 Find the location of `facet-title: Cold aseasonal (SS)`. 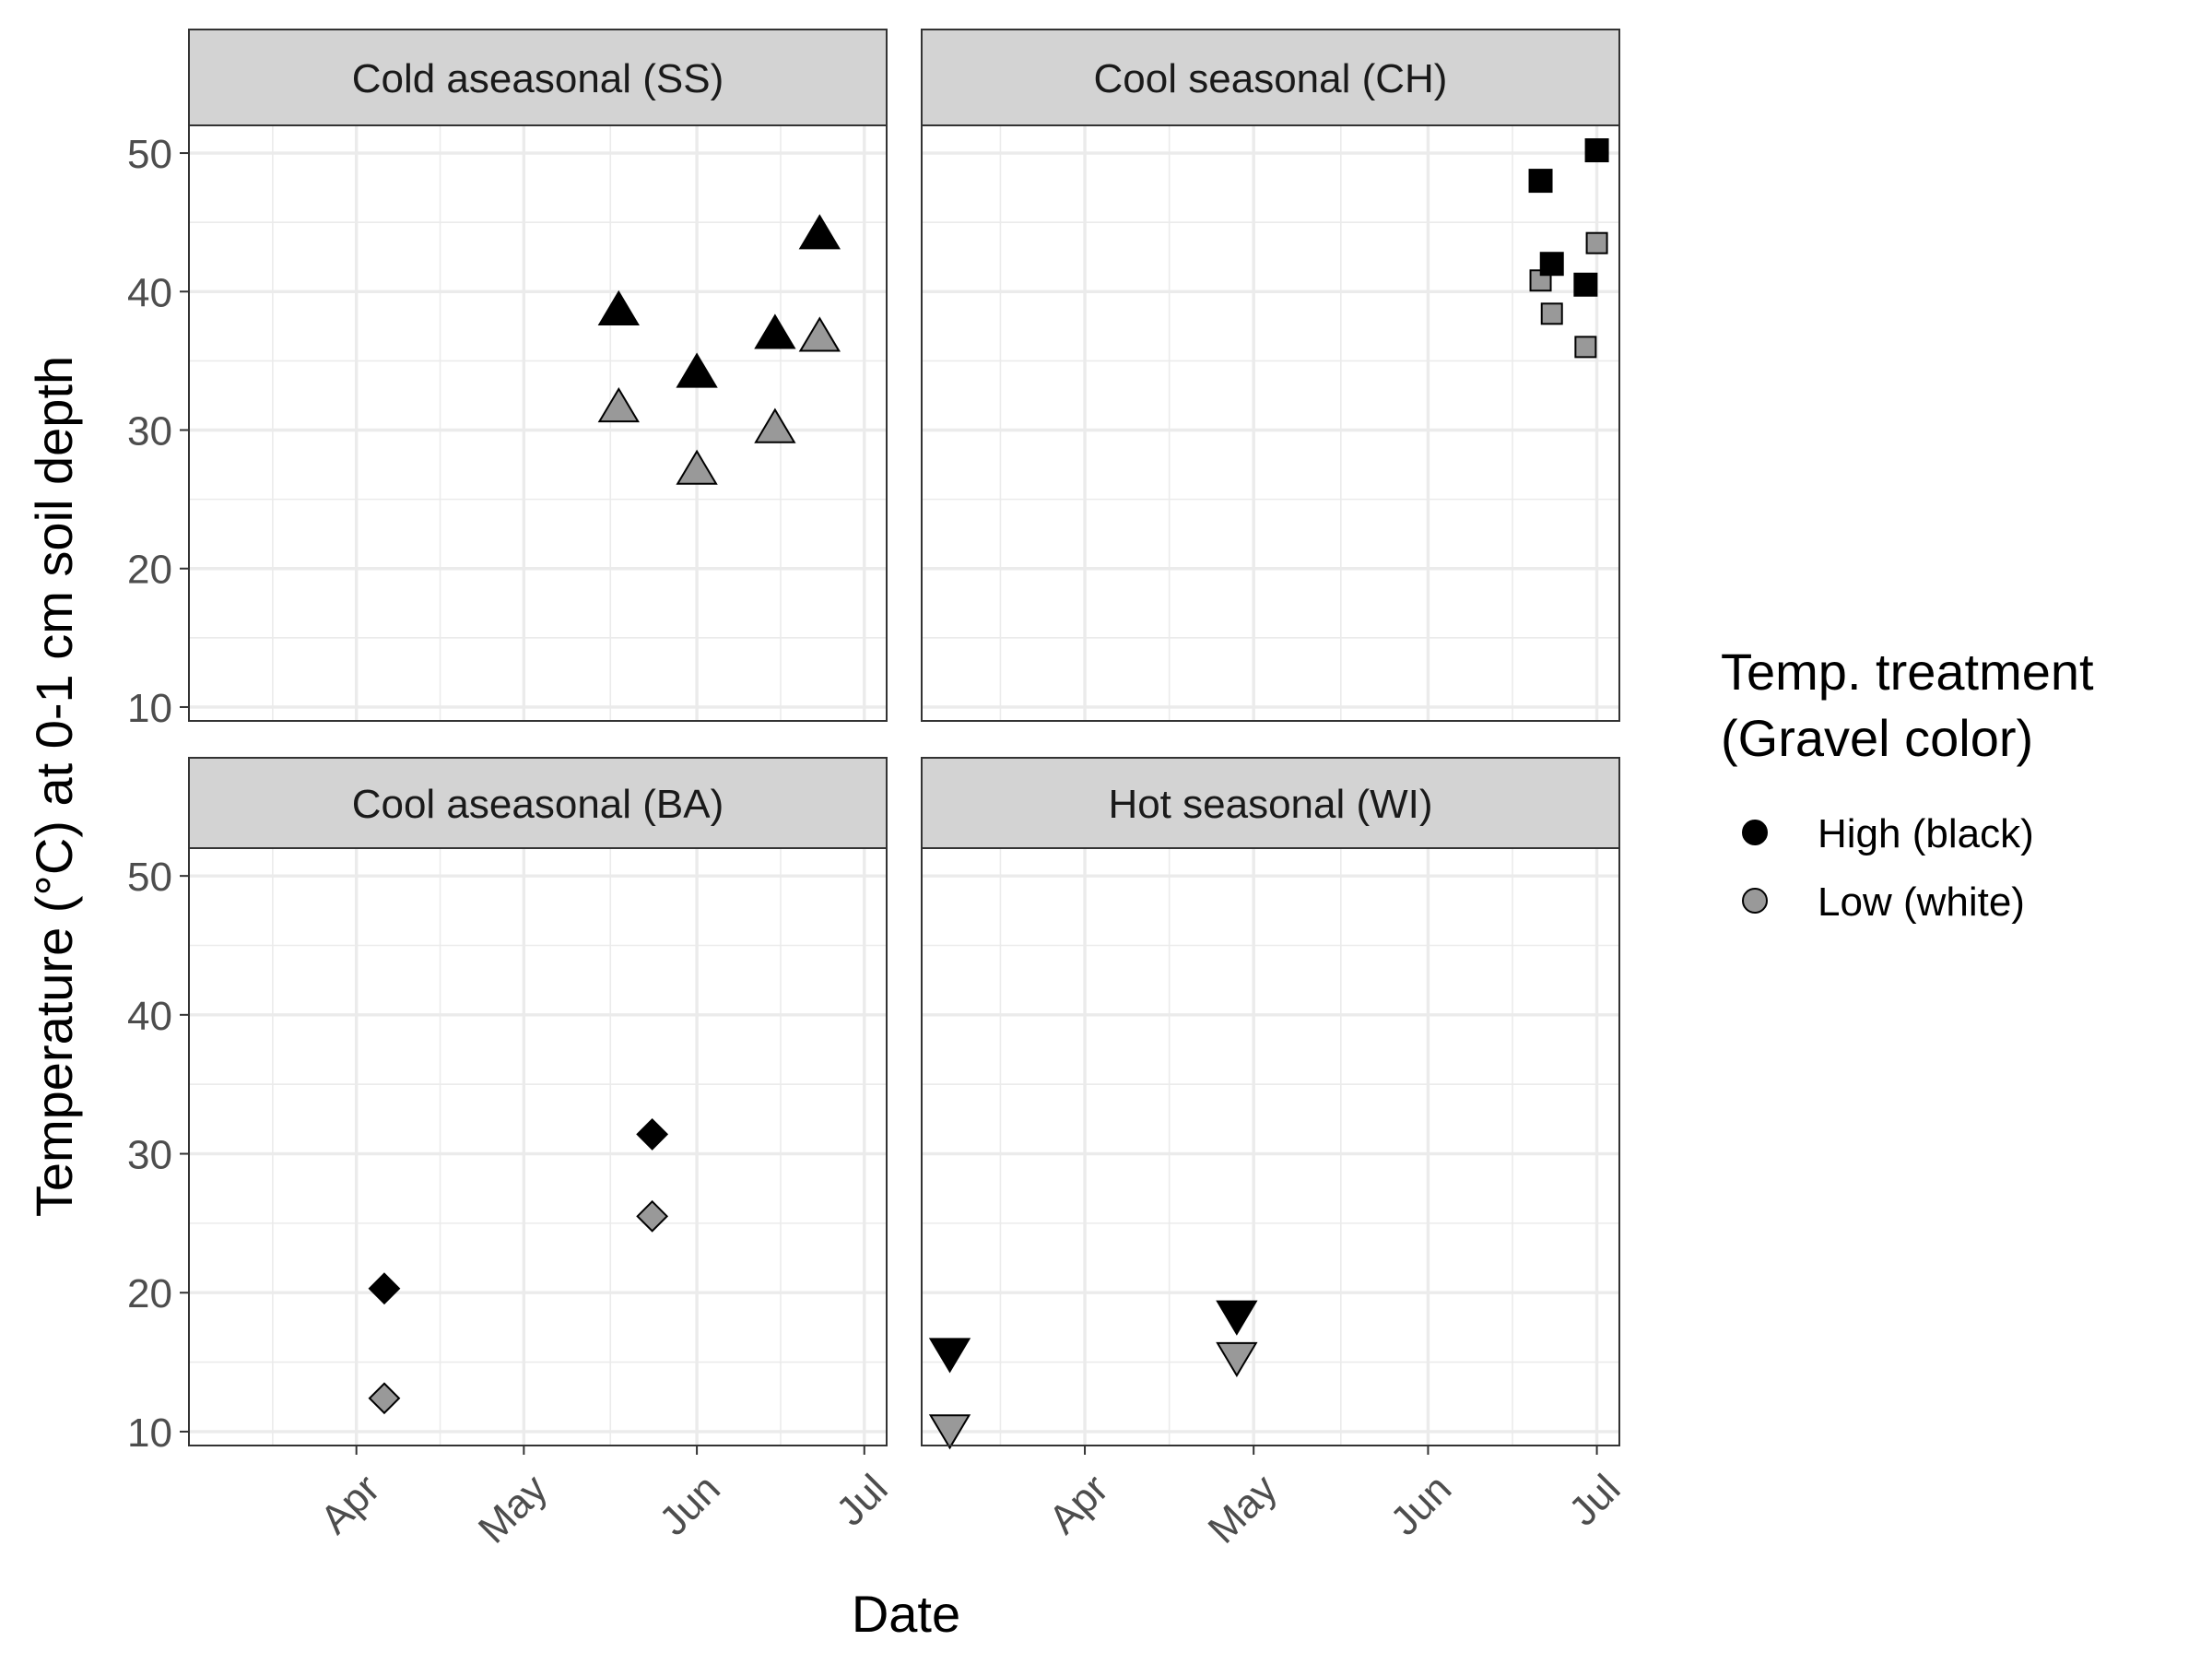

facet-title: Cold aseasonal (SS) is located at coordinates (538, 78).